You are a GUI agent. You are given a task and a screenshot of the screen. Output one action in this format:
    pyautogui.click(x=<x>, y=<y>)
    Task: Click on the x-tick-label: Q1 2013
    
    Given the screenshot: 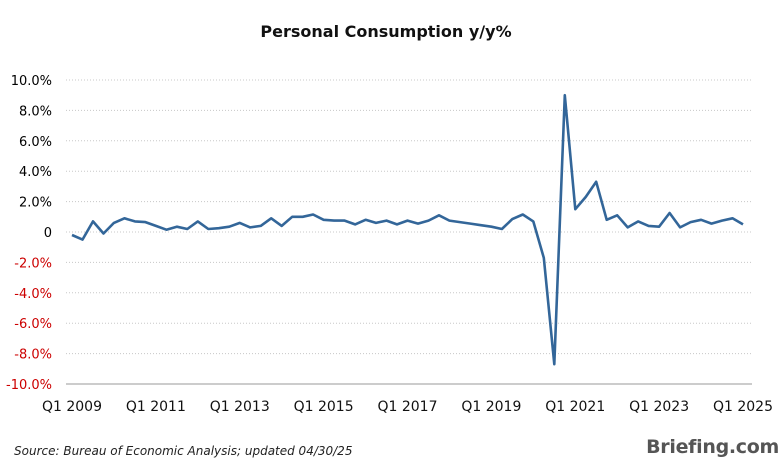 What is the action you would take?
    pyautogui.click(x=240, y=407)
    